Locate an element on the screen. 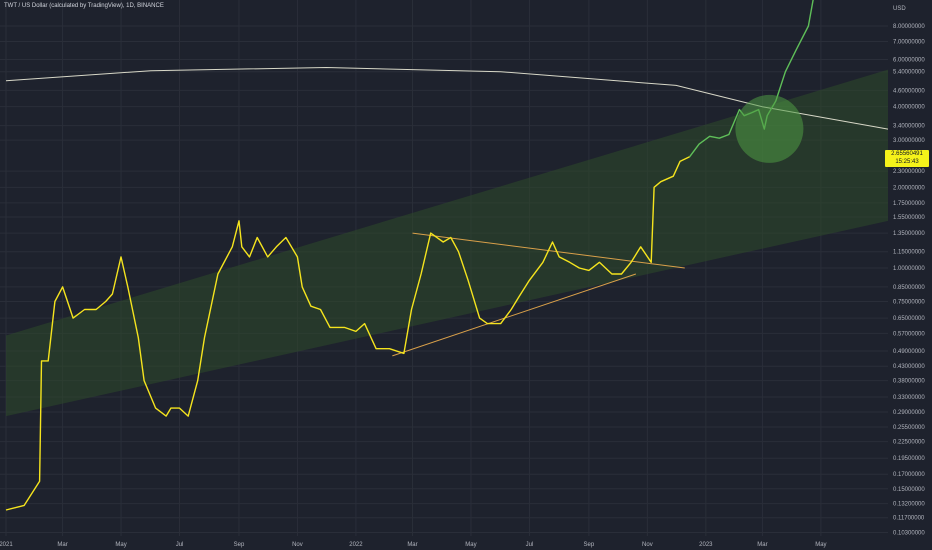  price-tick-label: 0.43000000 is located at coordinates (909, 367).